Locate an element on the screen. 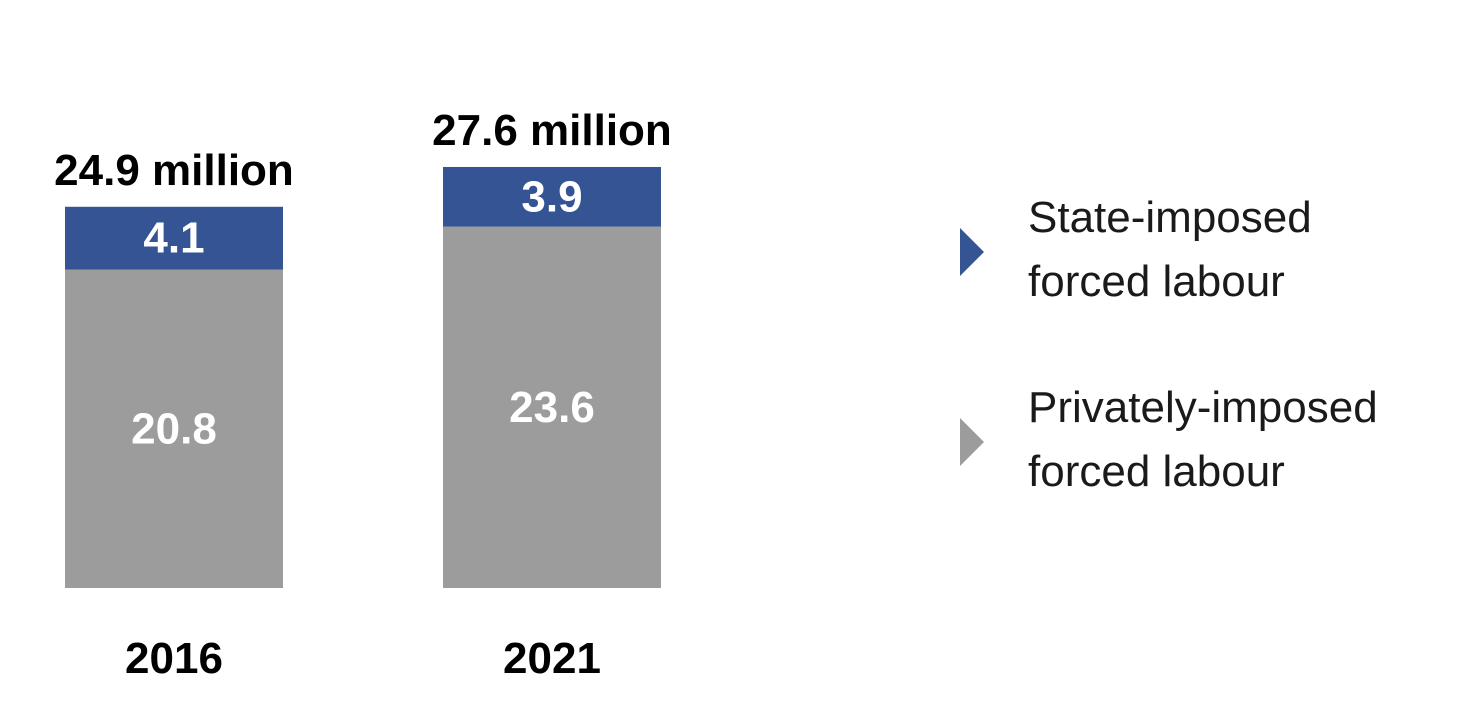 This screenshot has width=1474, height=714. segment-value-label: 23.6 is located at coordinates (552, 407).